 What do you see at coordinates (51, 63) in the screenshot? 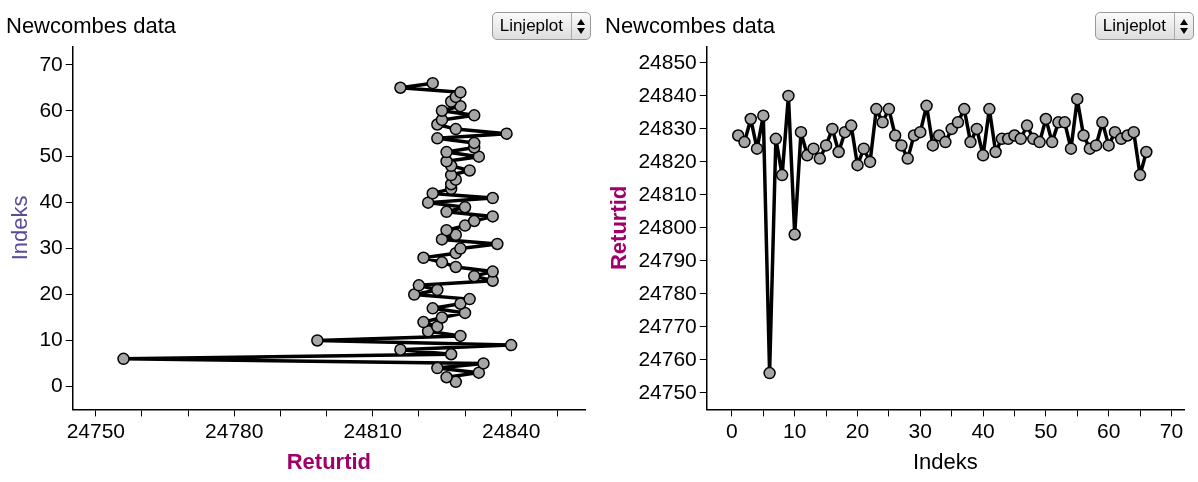
I see `y-tick-label: 70` at bounding box center [51, 63].